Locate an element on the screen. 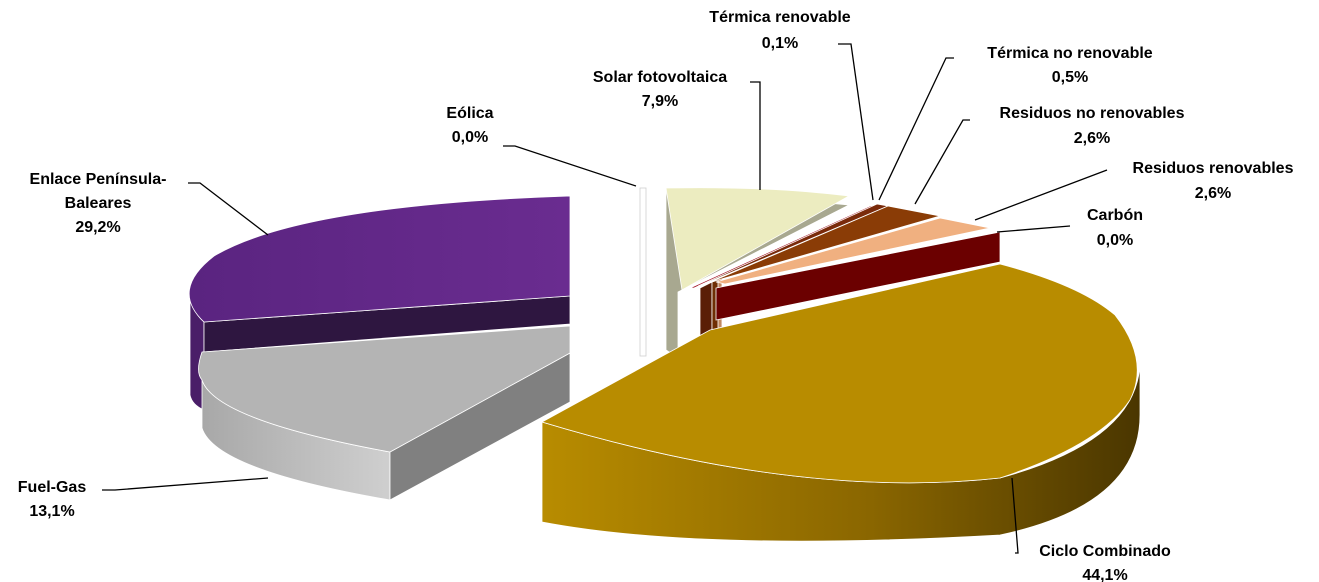  label-residuos-renovables-value: 2,6% is located at coordinates (1213, 193).